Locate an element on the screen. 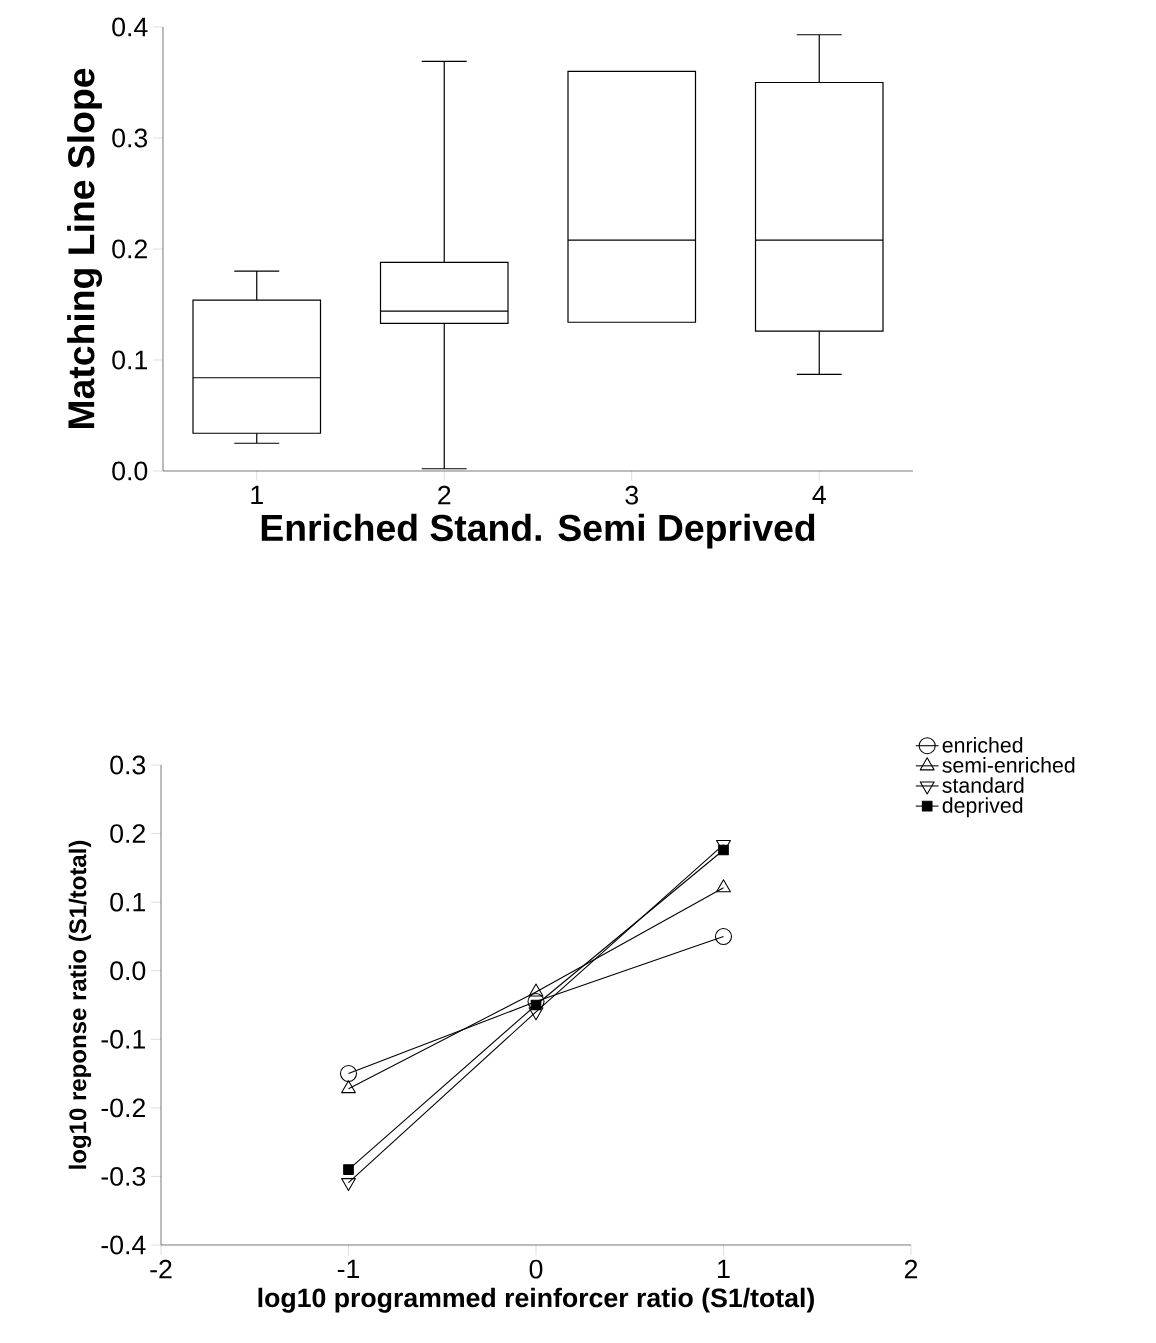  x-tick-label: 3 is located at coordinates (631, 495).